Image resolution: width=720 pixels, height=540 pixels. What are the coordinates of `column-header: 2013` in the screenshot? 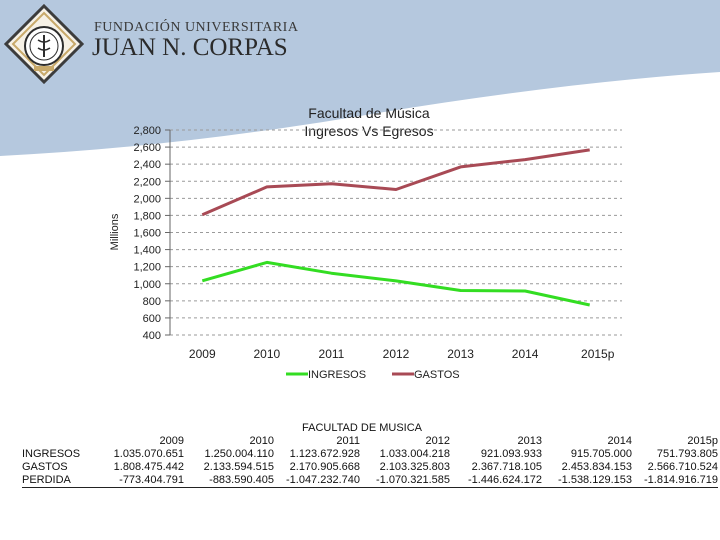 It's located at (529, 441).